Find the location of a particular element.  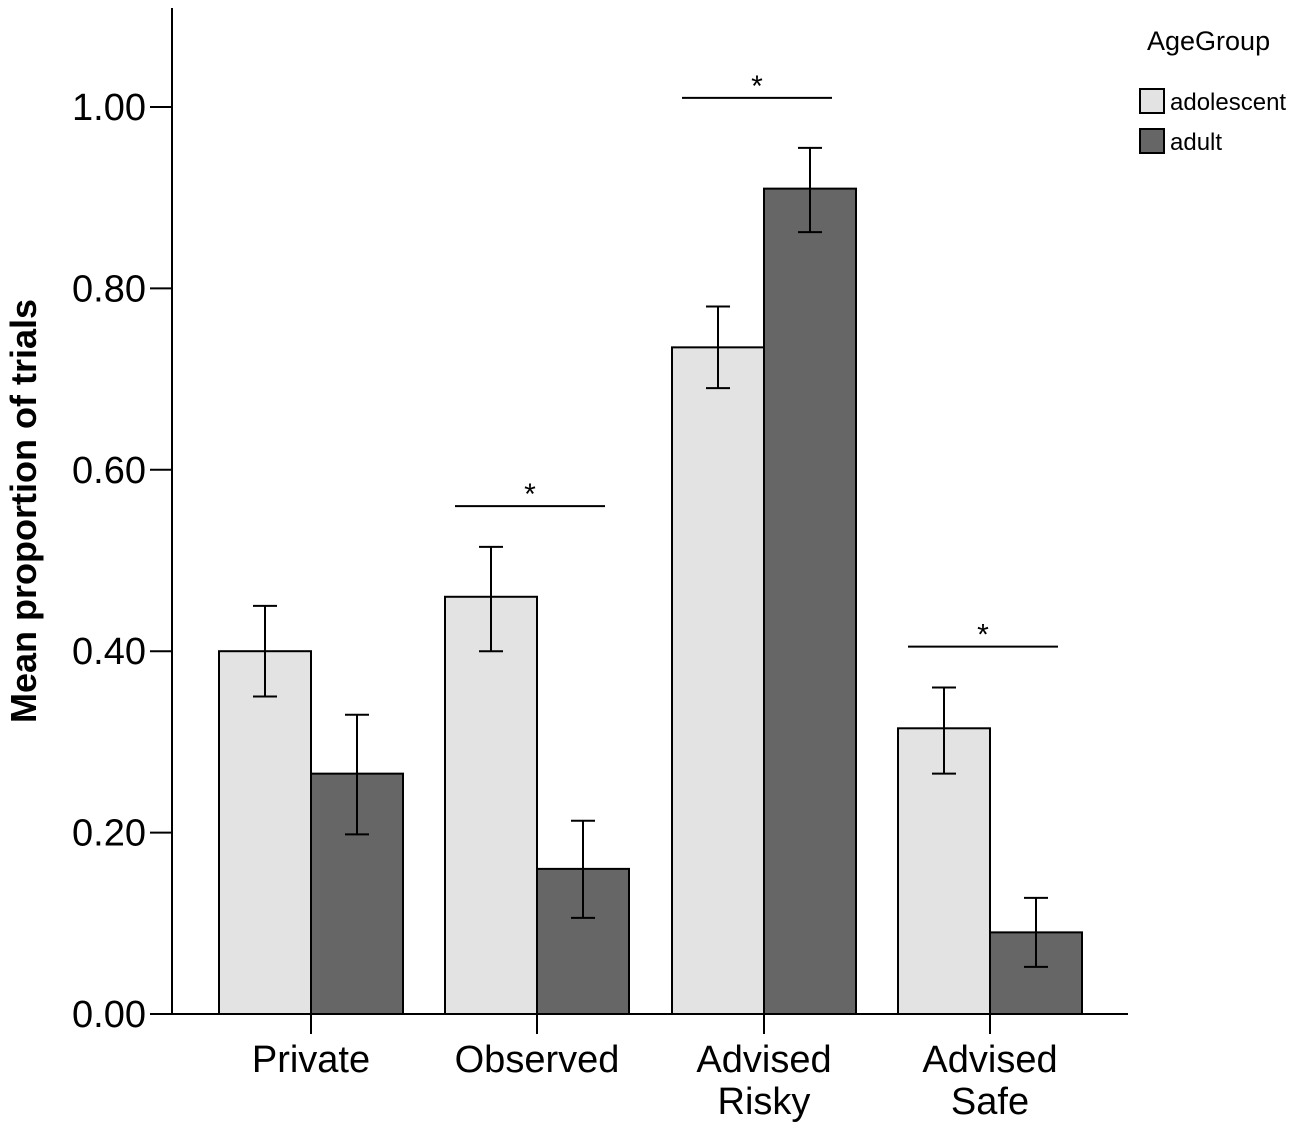

legend: AgeGroup adolescent adult is located at coordinates (1212, 91).